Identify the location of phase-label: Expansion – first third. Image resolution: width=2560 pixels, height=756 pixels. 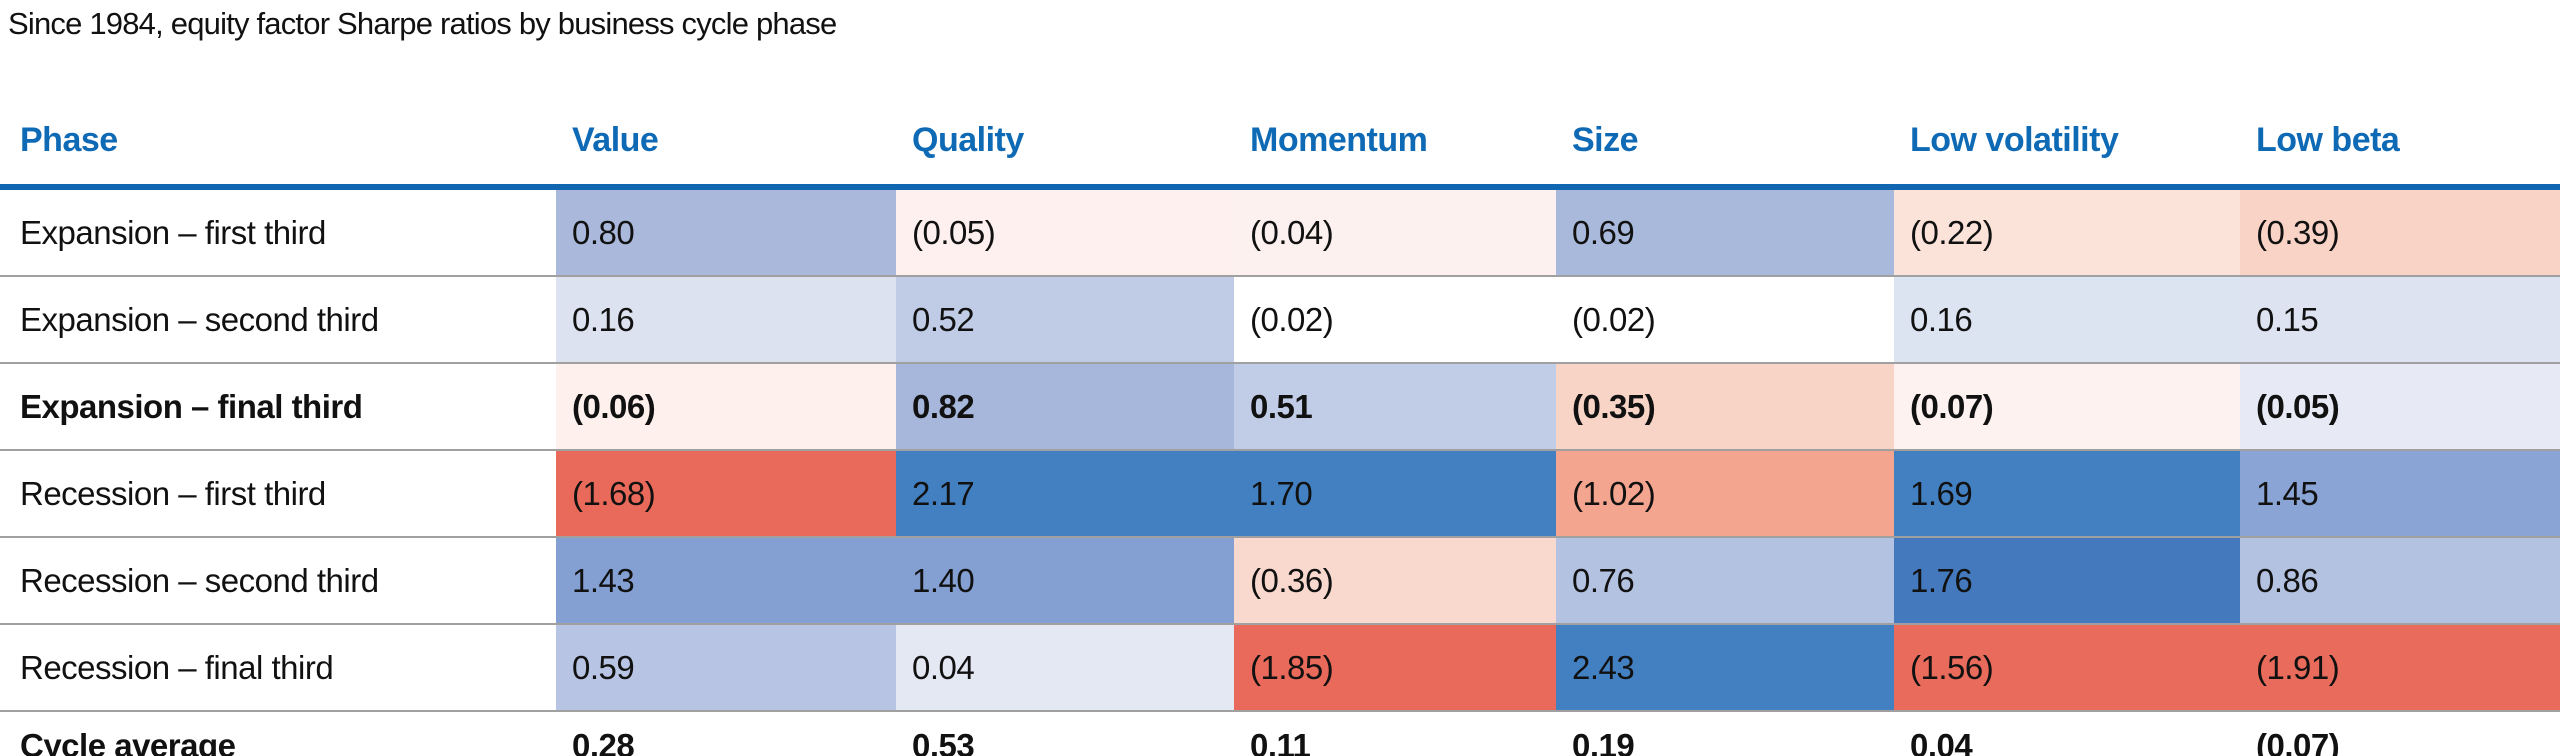
(278, 231).